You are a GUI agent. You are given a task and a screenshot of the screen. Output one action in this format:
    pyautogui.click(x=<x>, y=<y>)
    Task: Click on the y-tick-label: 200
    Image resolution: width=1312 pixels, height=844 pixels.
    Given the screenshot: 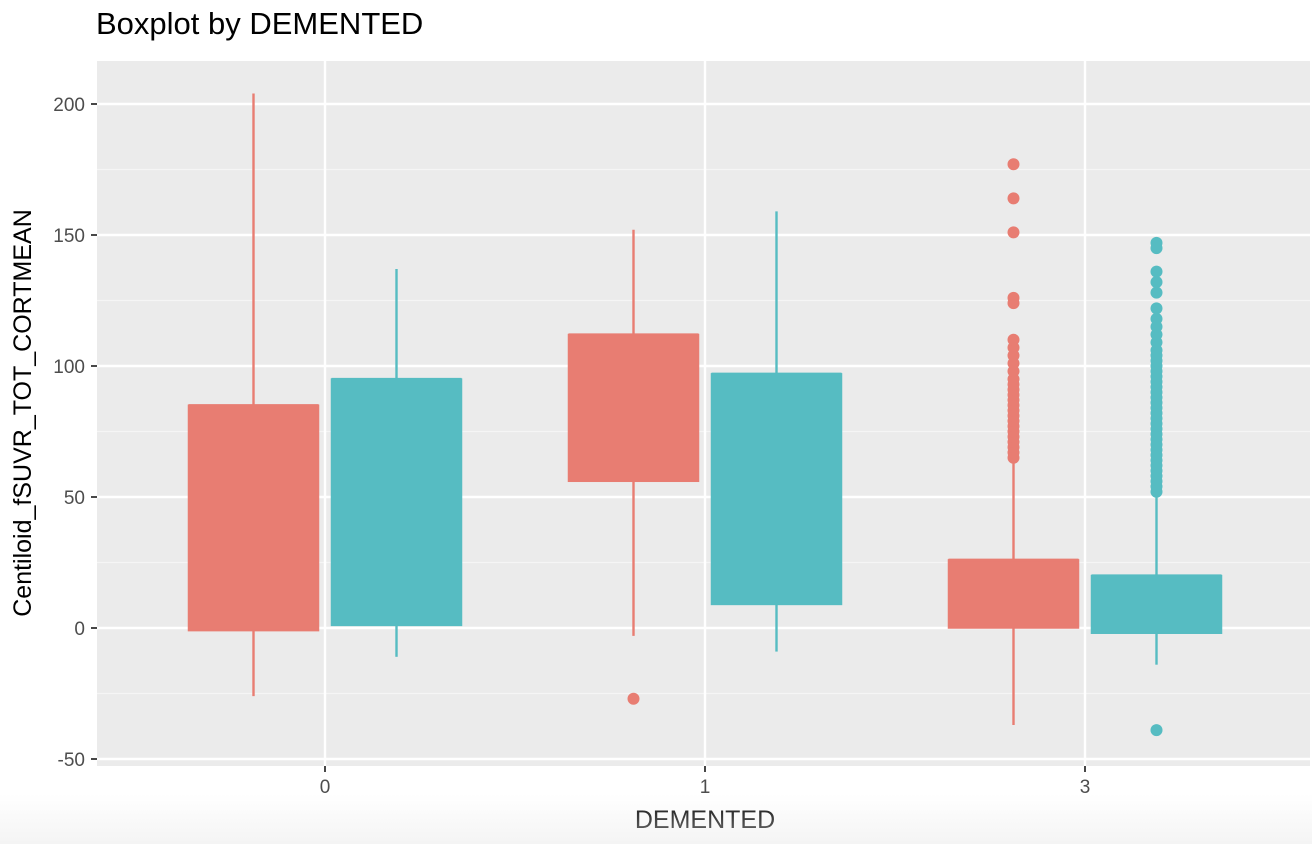 What is the action you would take?
    pyautogui.click(x=69, y=105)
    